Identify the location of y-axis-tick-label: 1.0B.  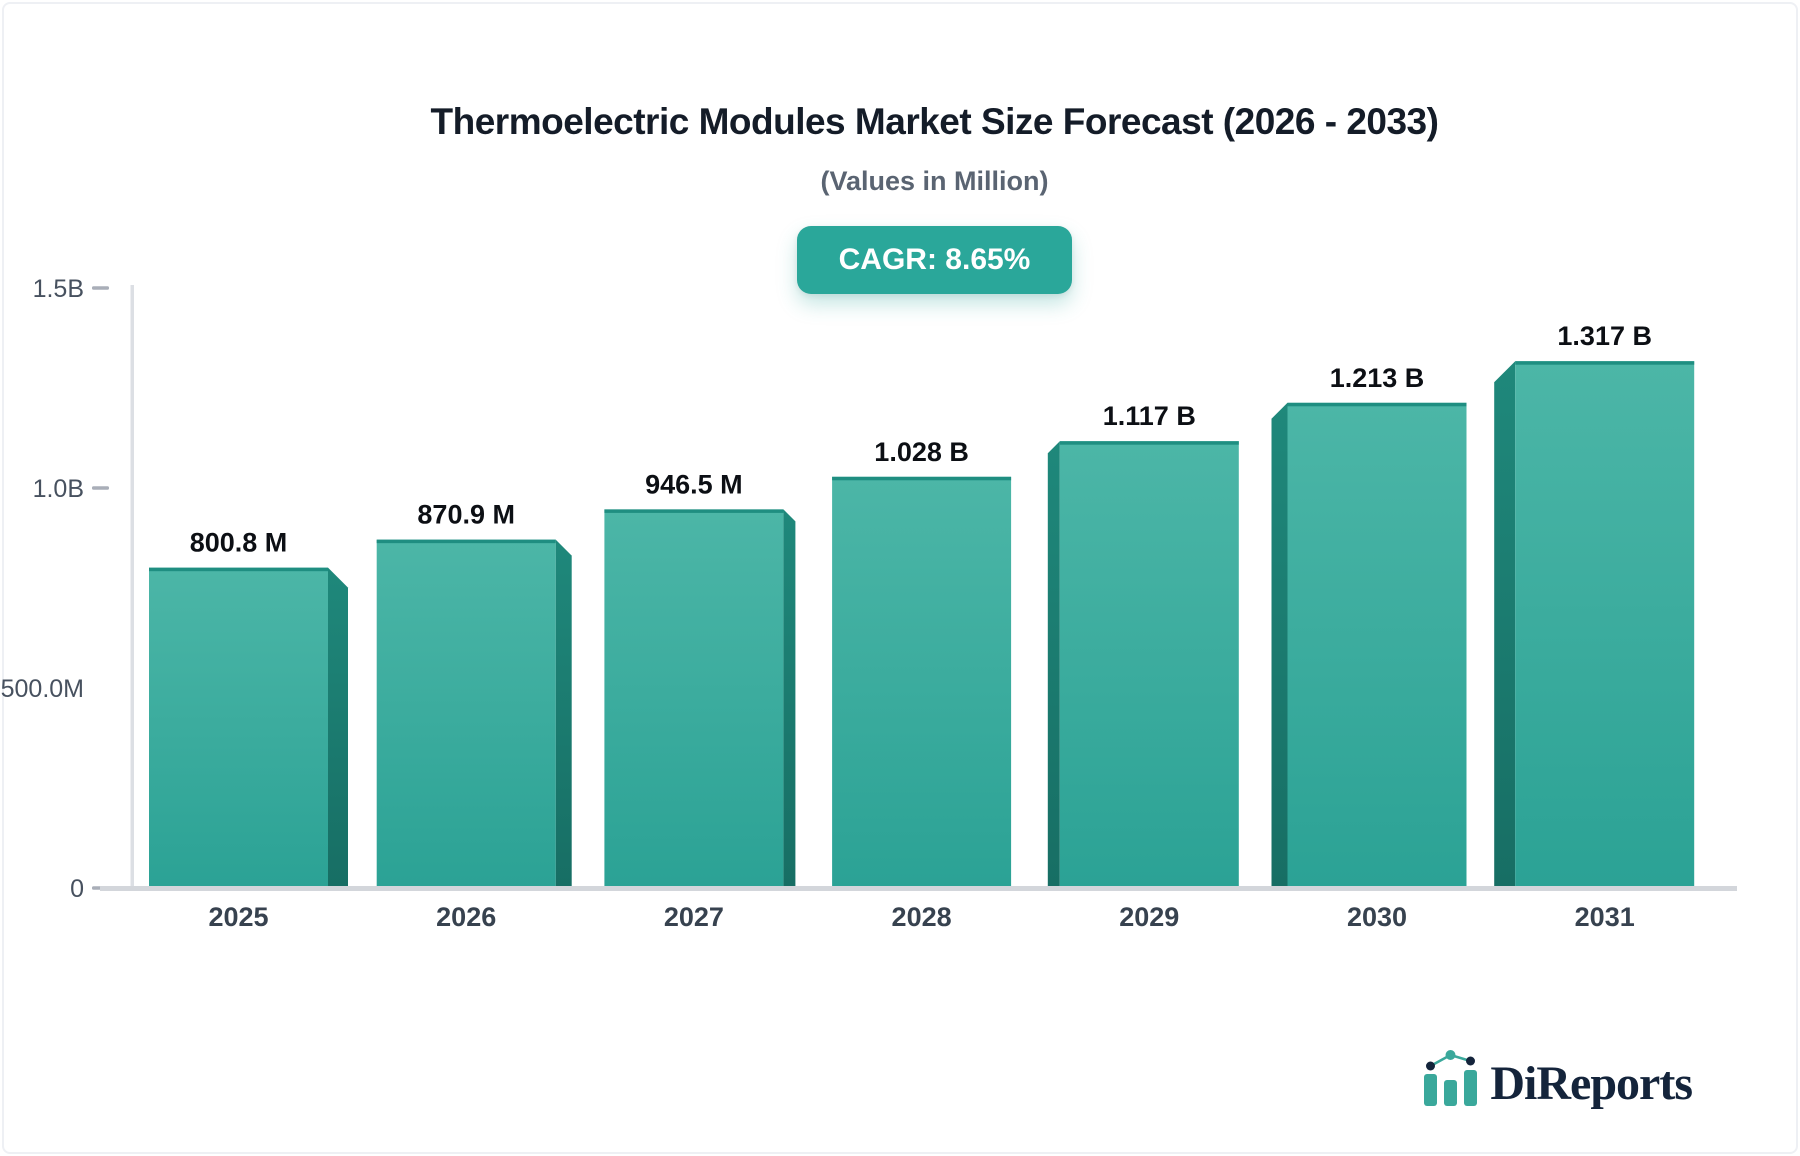
(58, 489).